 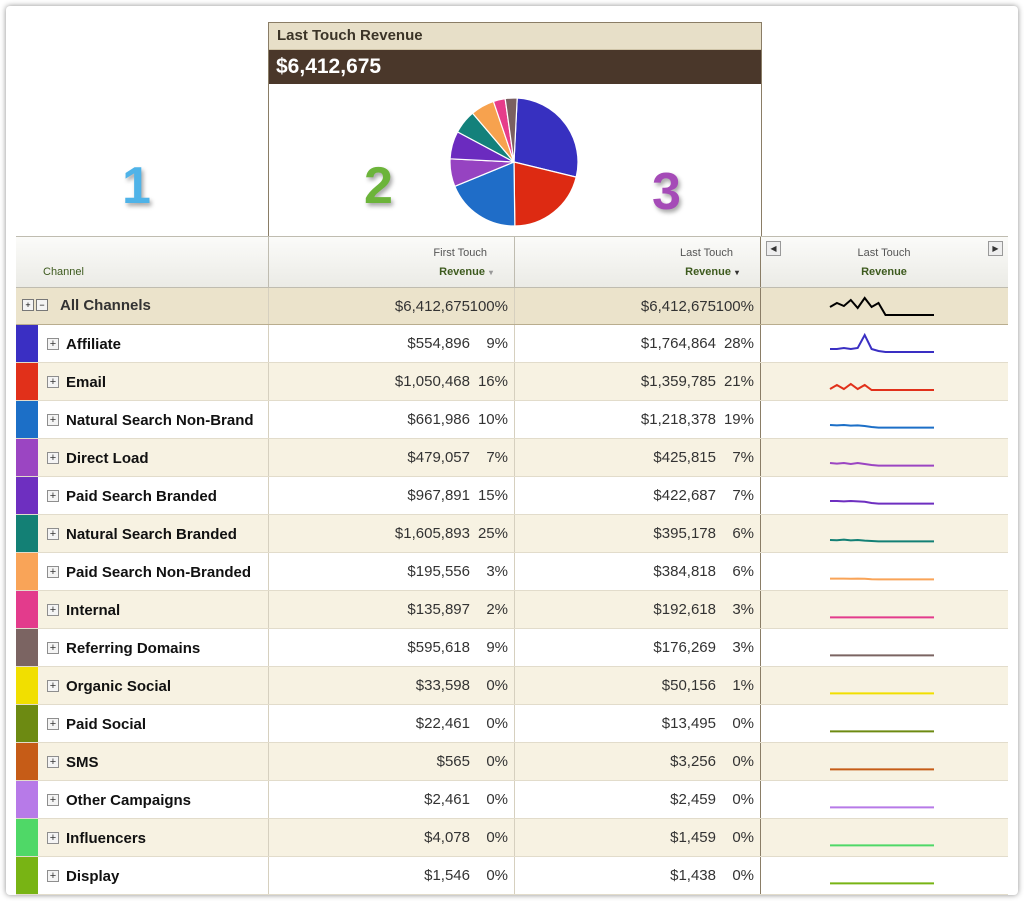 I want to click on table-row: + Organic Social $33,598 0% $50,156 1%, so click(x=512, y=686).